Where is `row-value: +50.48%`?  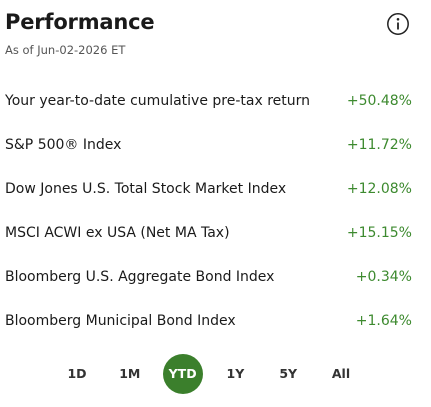 row-value: +50.48% is located at coordinates (379, 101).